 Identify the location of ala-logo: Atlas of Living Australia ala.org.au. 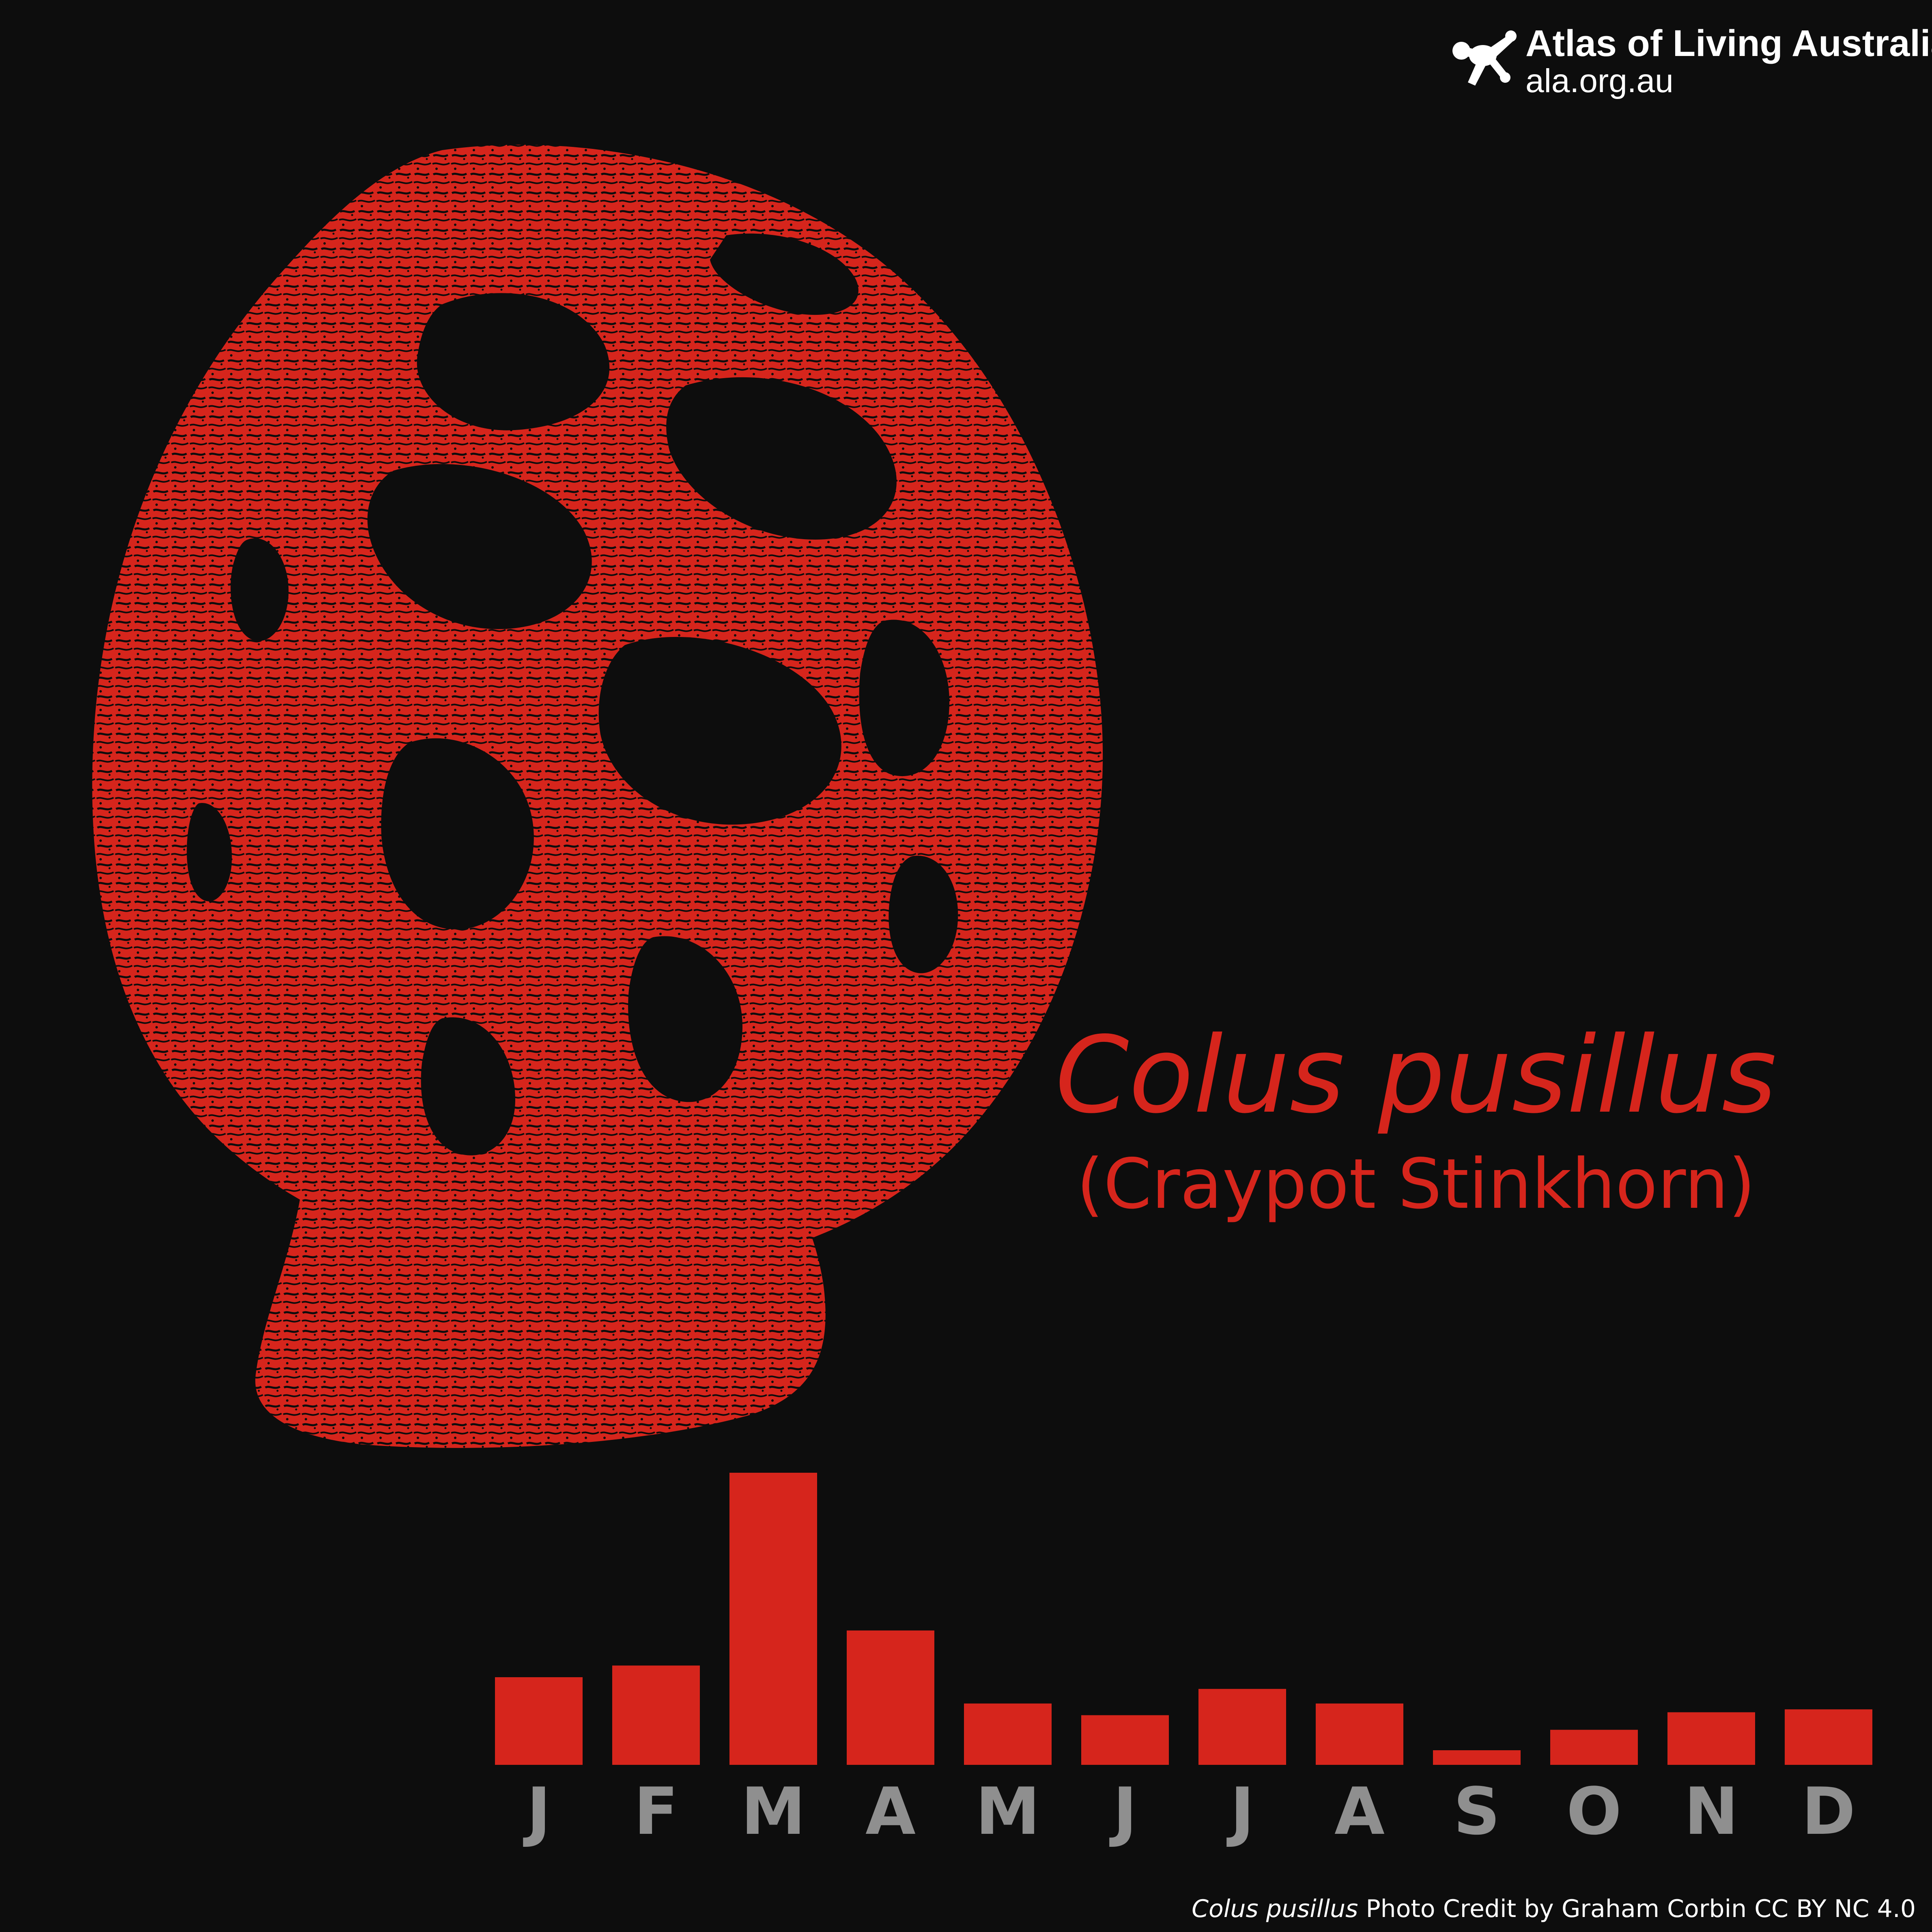
(1690, 60).